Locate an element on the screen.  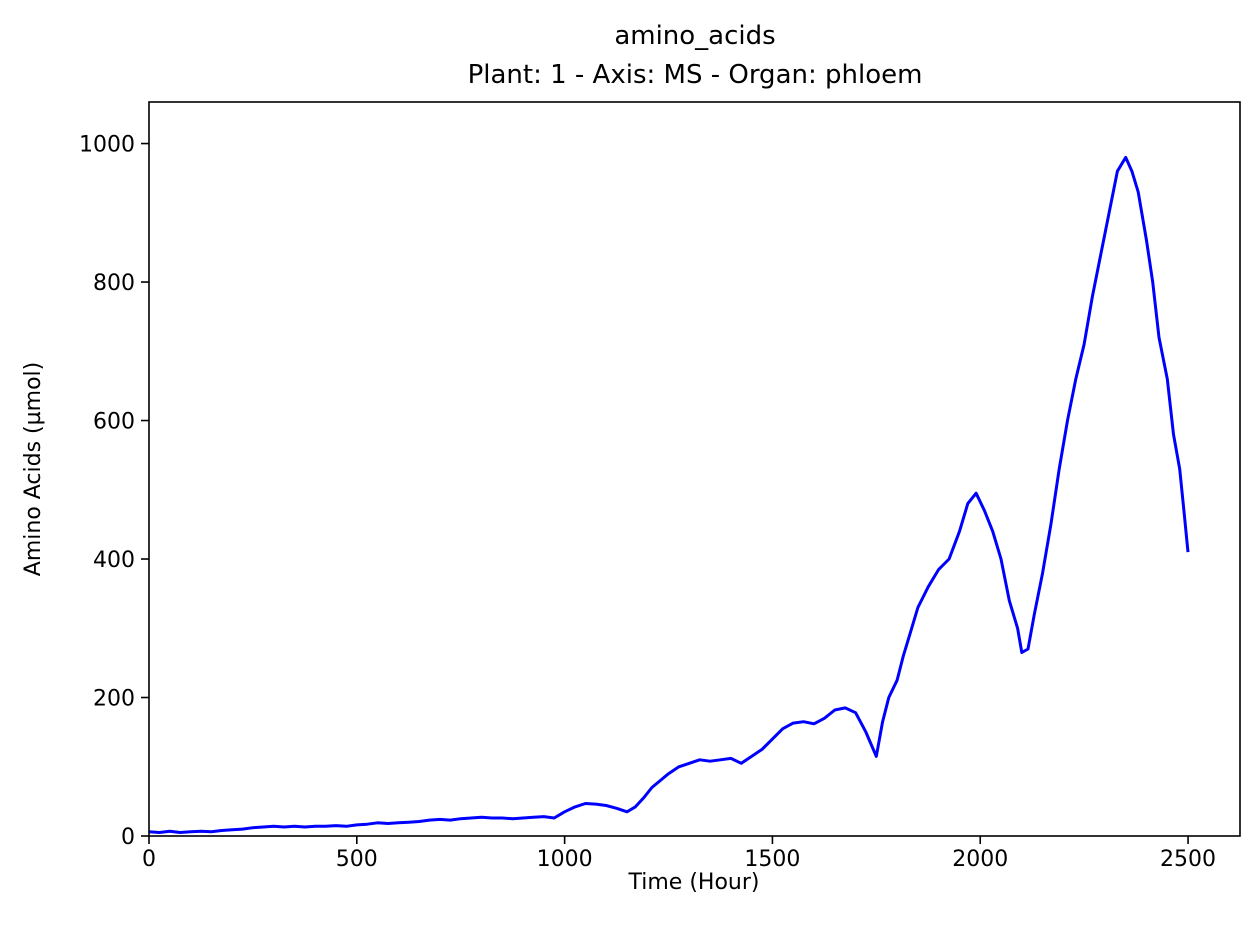
y-tick-label: 200 is located at coordinates (114, 699).